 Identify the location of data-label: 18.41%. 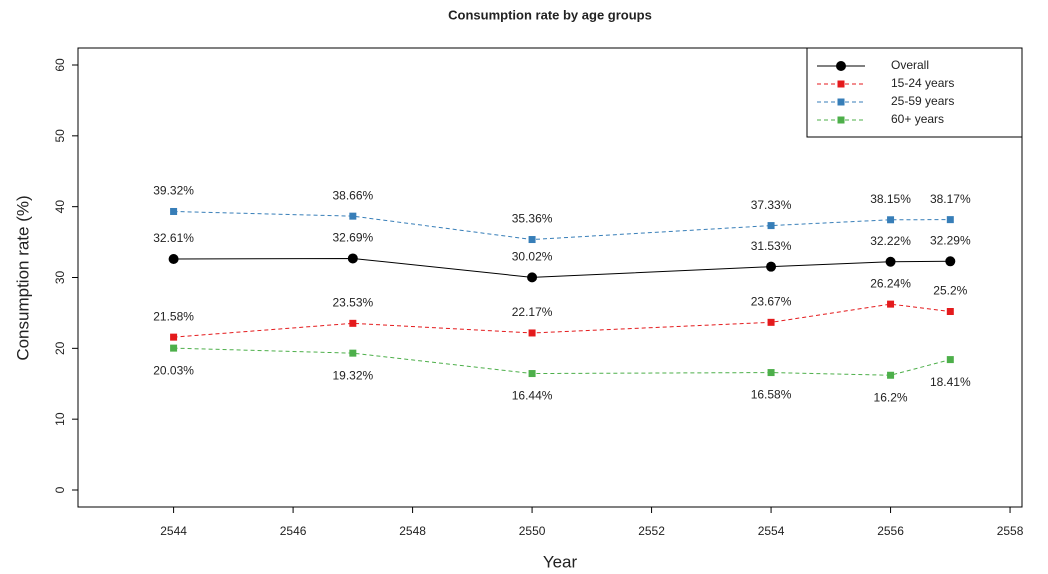
(950, 382).